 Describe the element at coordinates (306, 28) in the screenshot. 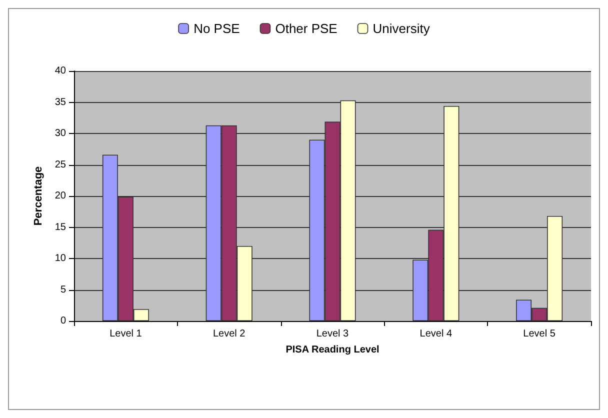

I see `legend-label: Other PSE` at that location.